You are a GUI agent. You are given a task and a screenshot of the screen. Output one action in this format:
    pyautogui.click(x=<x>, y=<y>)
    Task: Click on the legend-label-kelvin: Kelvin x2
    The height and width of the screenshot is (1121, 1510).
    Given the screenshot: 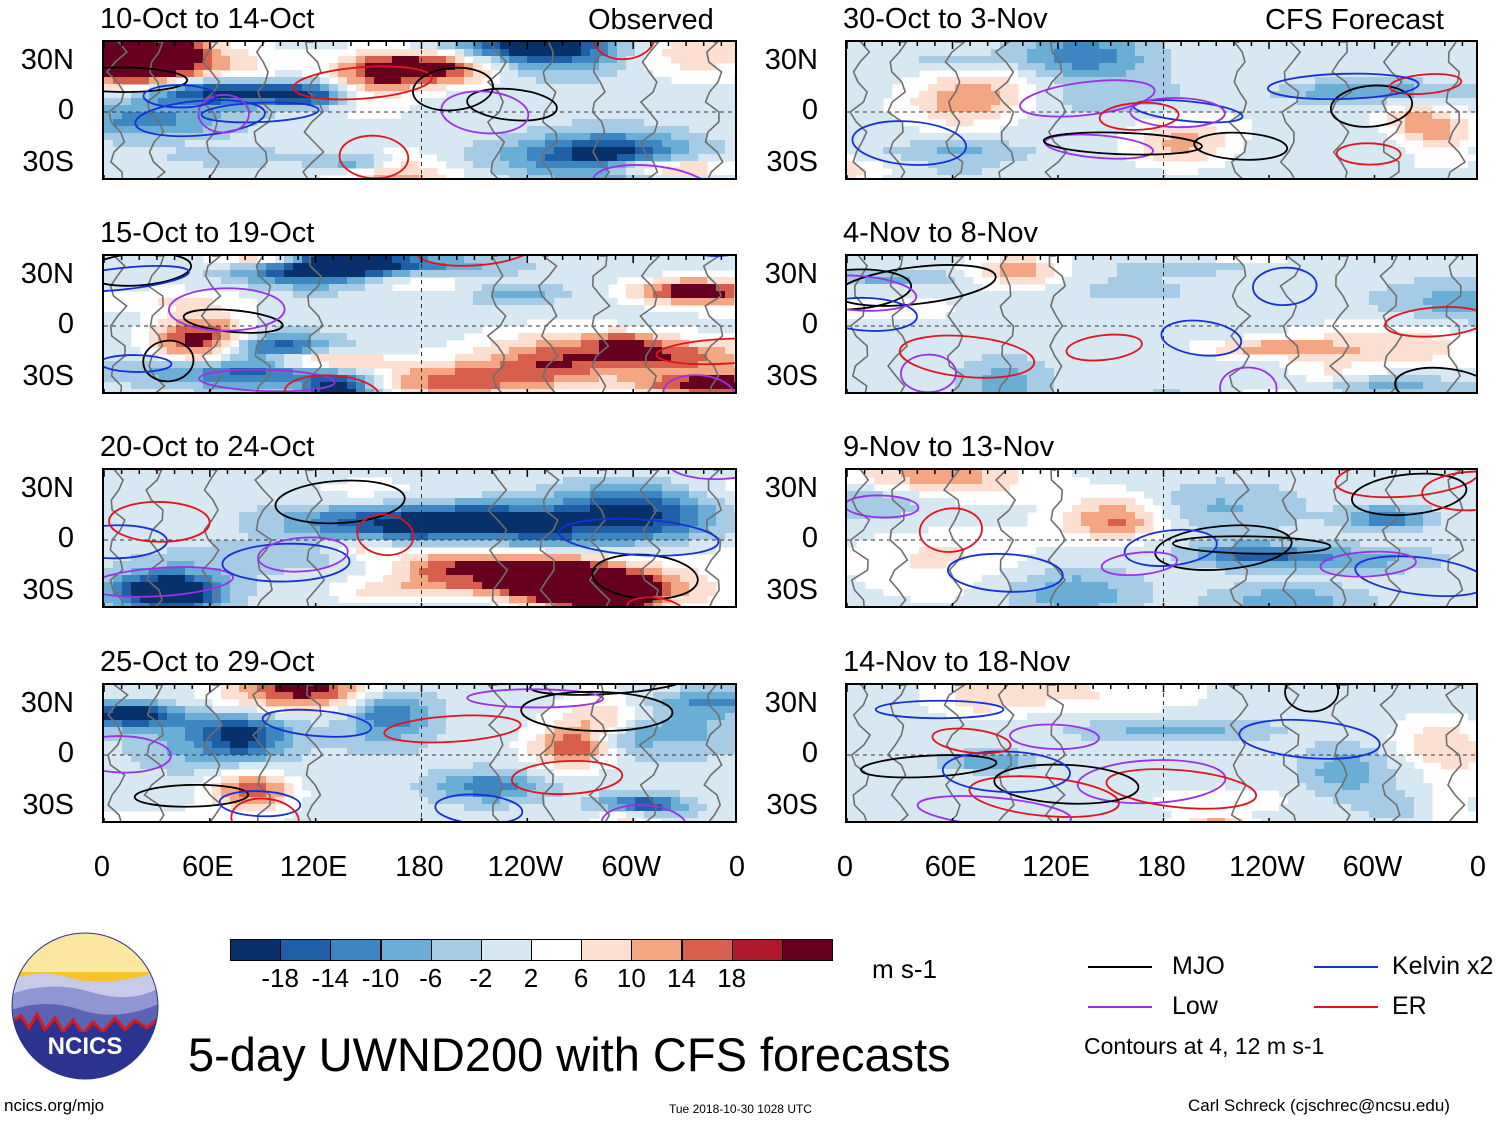 What is the action you would take?
    pyautogui.click(x=1443, y=966)
    